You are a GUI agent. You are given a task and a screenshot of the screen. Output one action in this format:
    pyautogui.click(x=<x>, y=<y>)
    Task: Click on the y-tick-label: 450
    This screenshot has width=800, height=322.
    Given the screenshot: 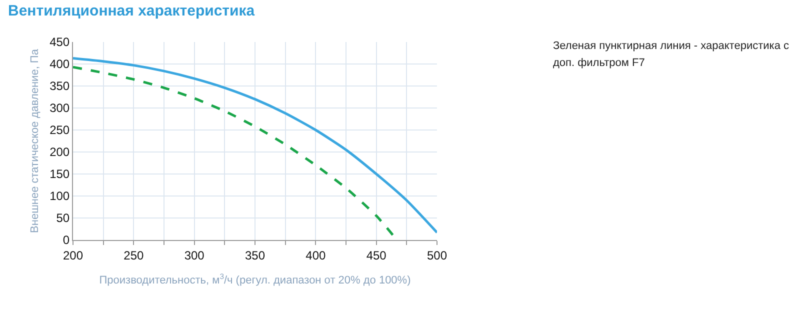 What is the action you would take?
    pyautogui.click(x=60, y=42)
    